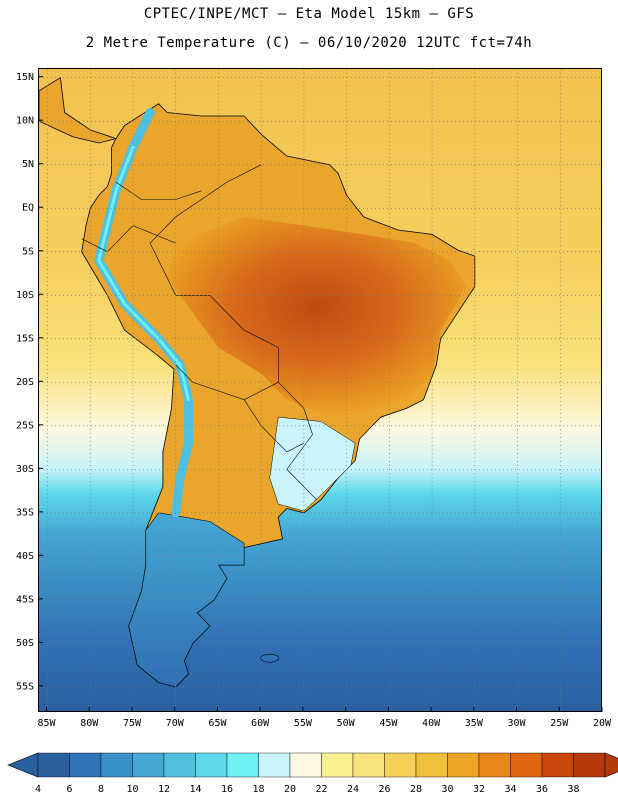 Image resolution: width=618 pixels, height=800 pixels. I want to click on lat-tick-label: 35S, so click(25, 512).